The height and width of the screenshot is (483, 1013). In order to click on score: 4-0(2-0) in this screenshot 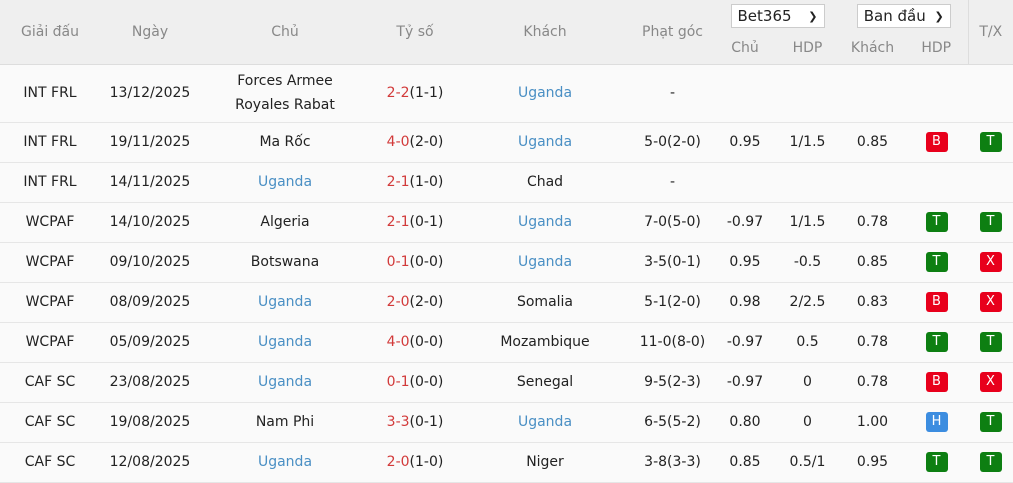, I will do `click(415, 142)`.